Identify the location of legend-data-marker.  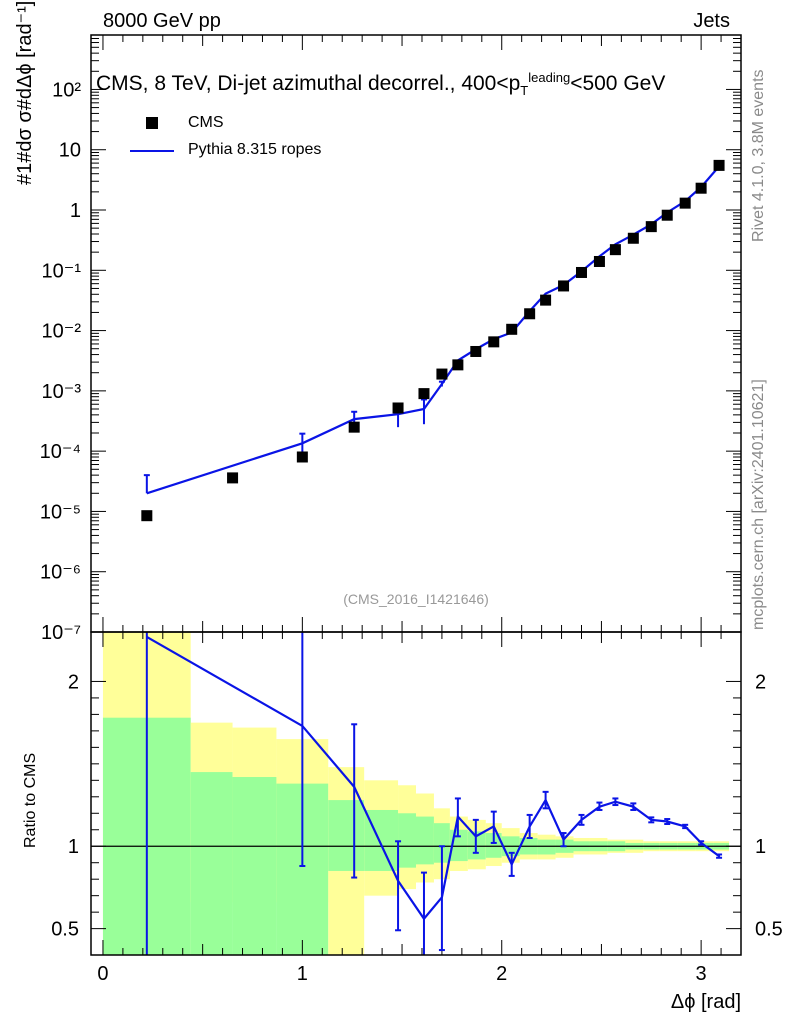
(152, 123).